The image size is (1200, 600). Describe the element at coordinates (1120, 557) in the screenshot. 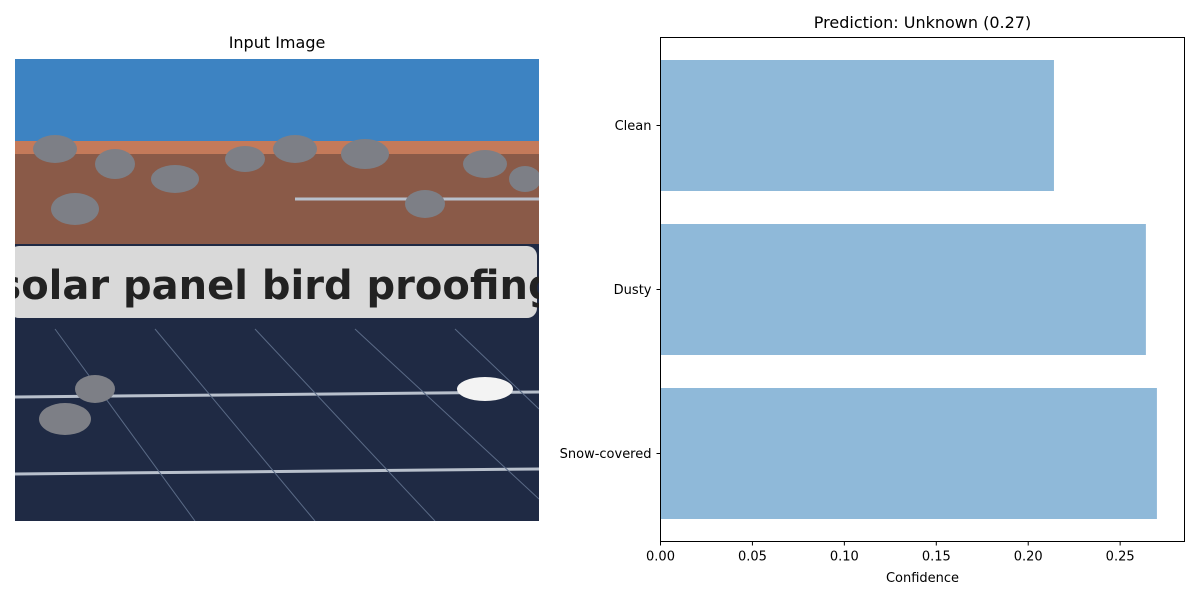

I see `x-tick-label: 0.25` at that location.